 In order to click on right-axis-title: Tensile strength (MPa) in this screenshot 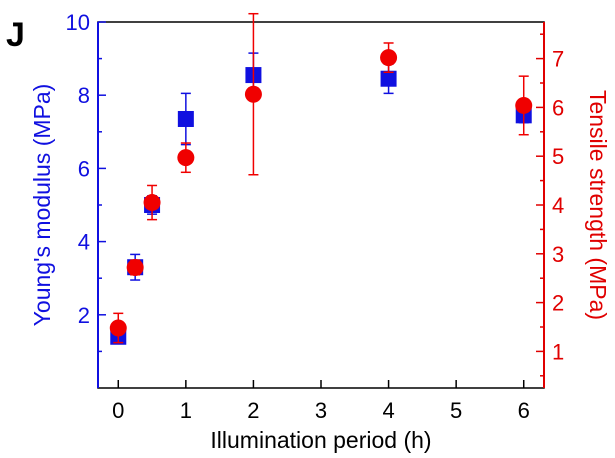, I will do `click(598, 205)`.